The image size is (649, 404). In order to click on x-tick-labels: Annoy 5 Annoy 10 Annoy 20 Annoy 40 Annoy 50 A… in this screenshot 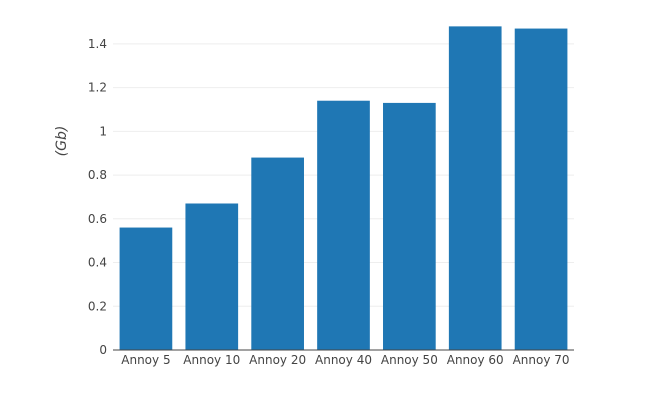, I will do `click(345, 360)`.